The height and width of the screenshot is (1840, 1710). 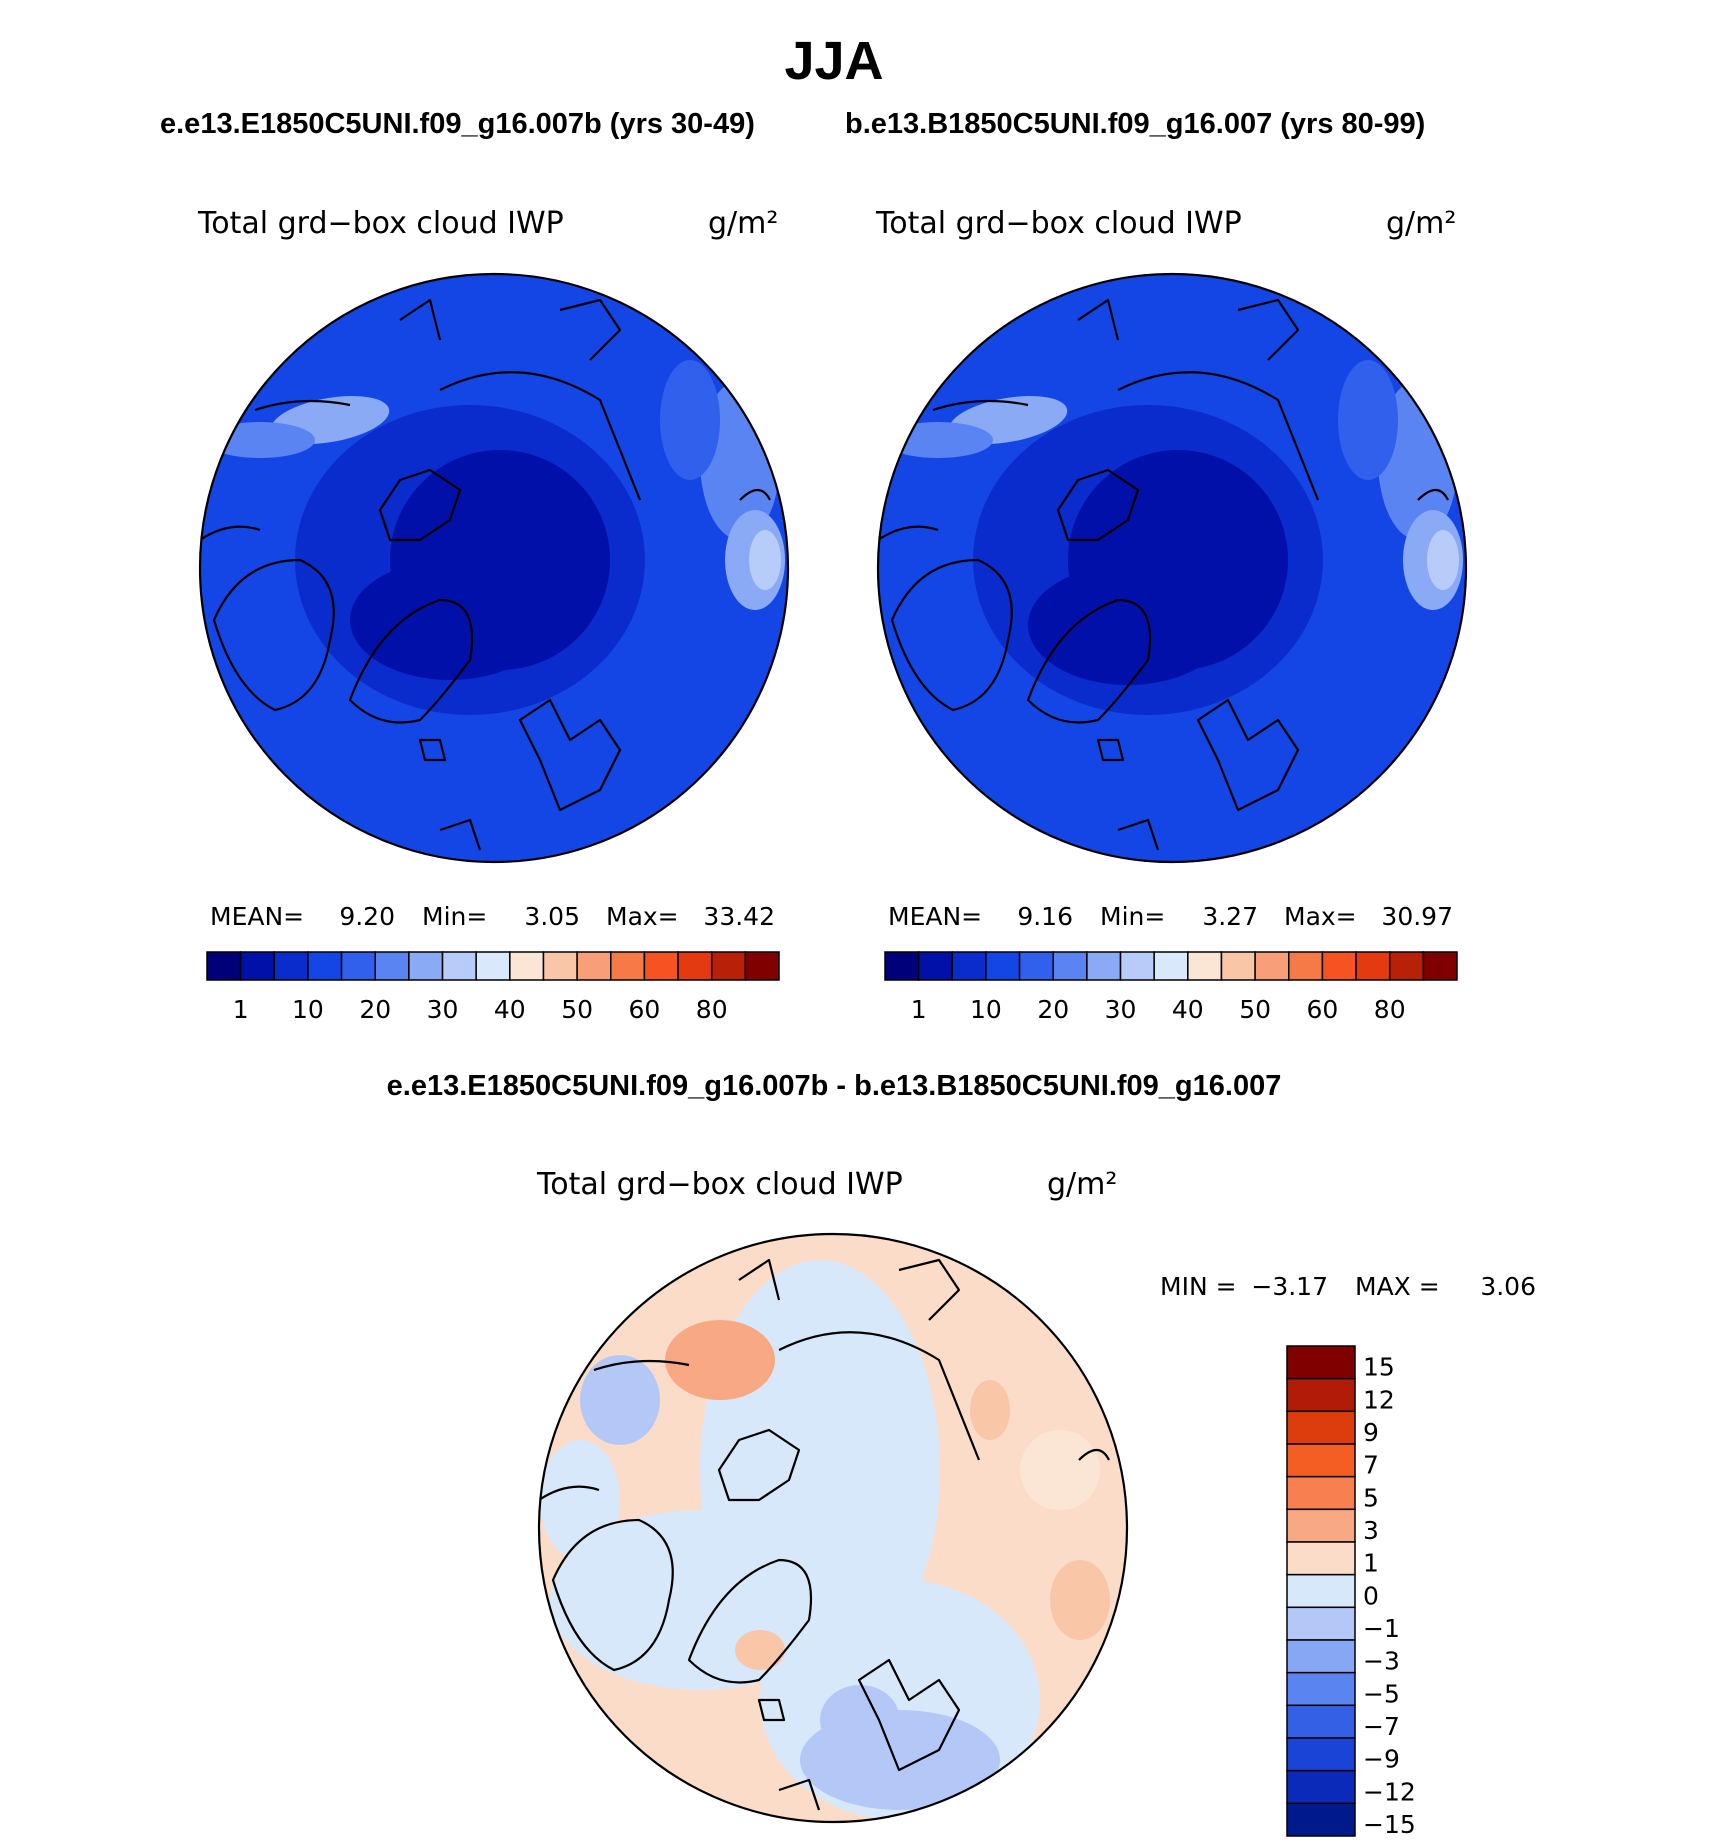 What do you see at coordinates (241, 1009) in the screenshot?
I see `panel1-colorbar-tick-label: 1` at bounding box center [241, 1009].